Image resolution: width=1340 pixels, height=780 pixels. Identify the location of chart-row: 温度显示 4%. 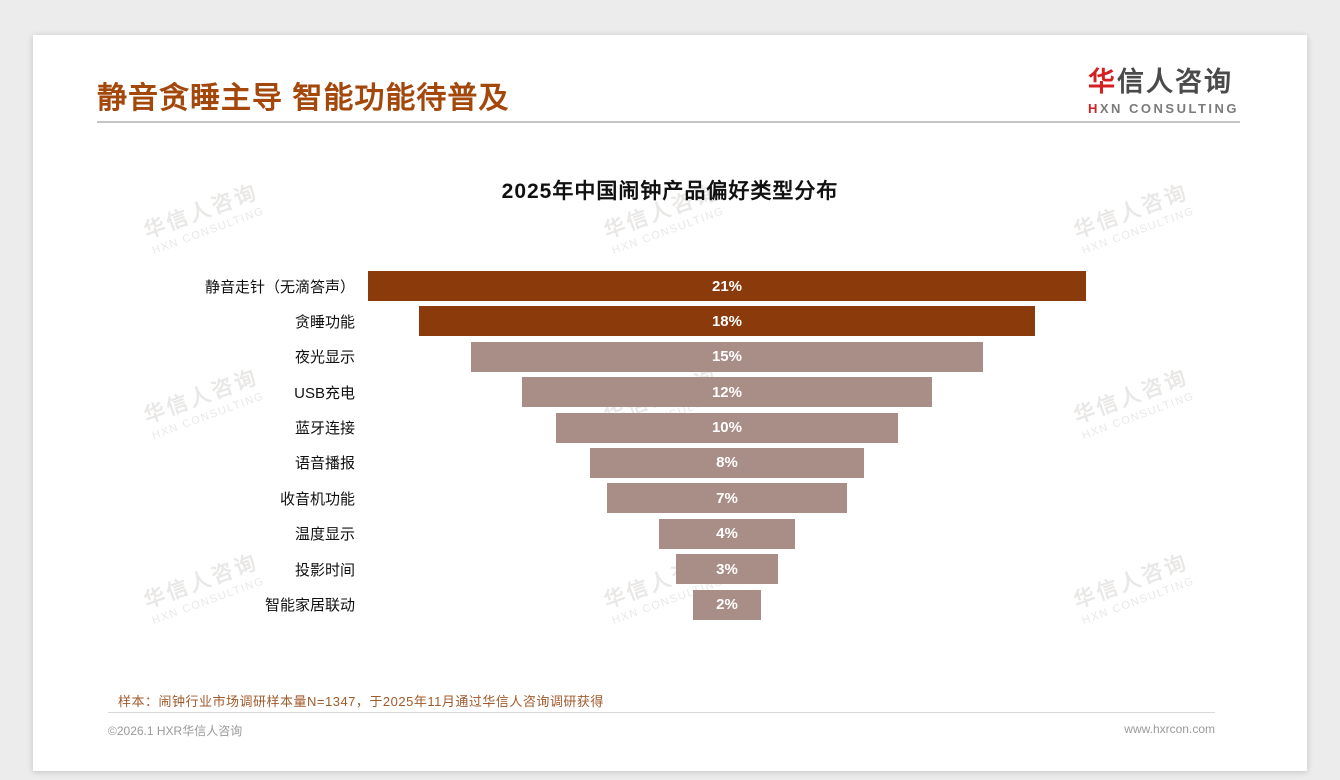
(670, 533).